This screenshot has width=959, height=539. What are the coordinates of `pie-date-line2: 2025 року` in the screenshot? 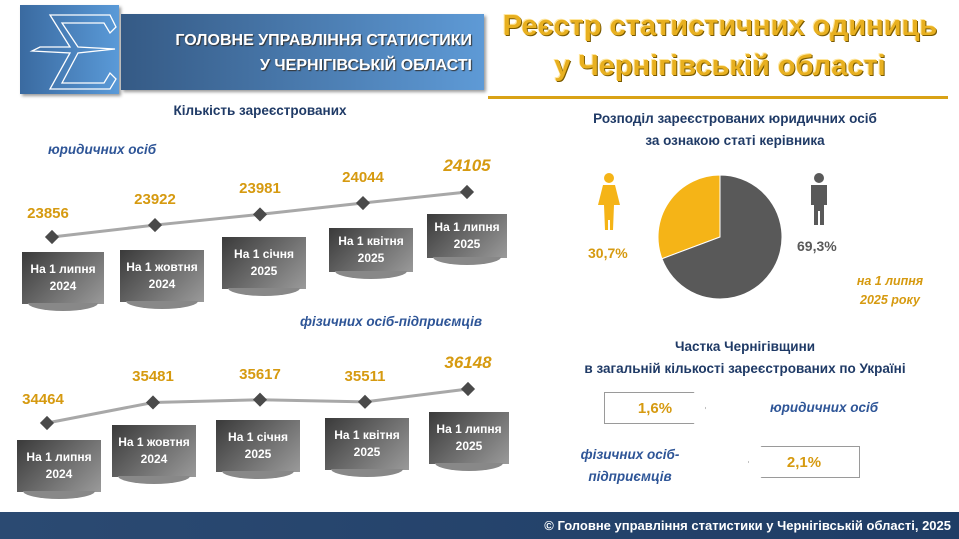 It's located at (890, 300).